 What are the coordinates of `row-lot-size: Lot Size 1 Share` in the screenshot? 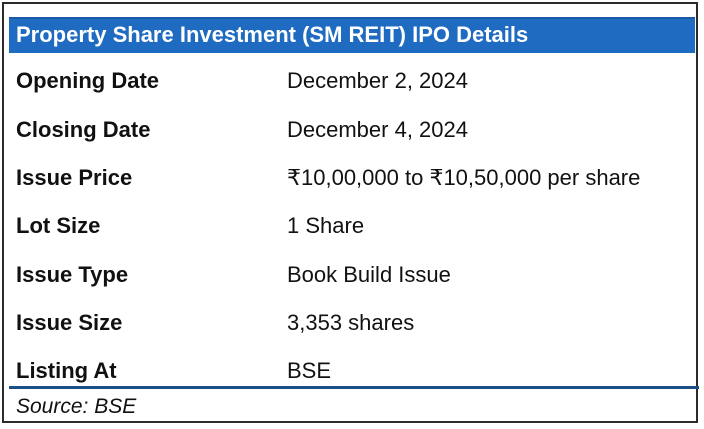 It's located at (356, 233).